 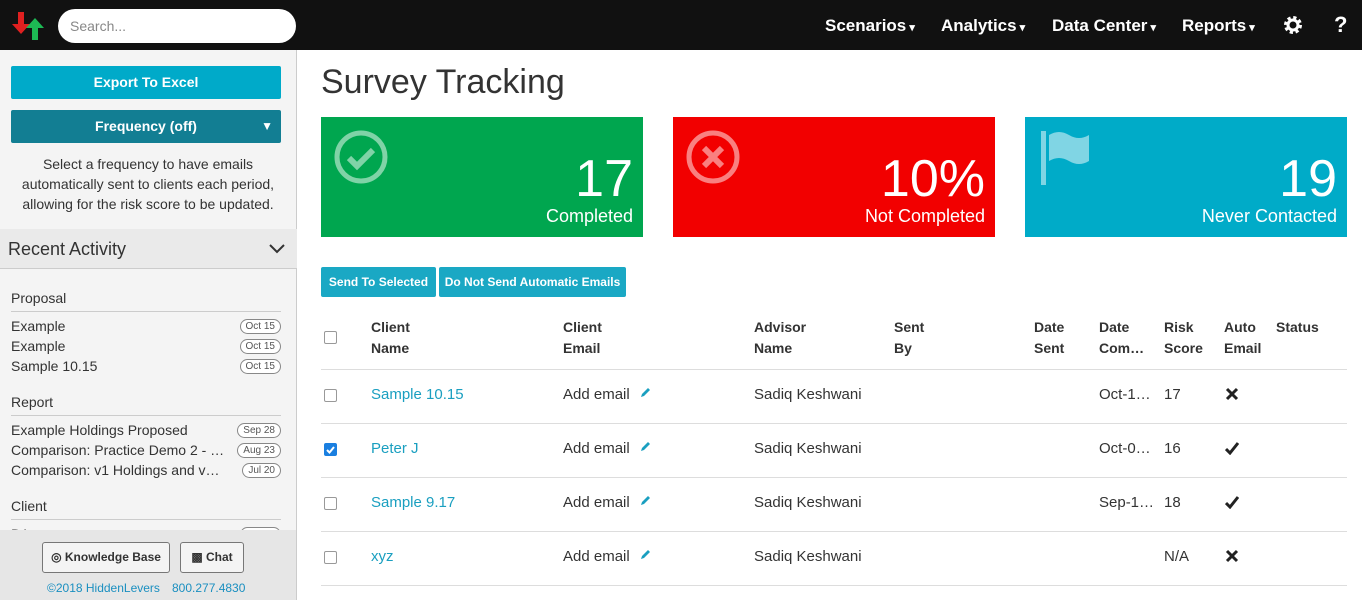 What do you see at coordinates (146, 509) in the screenshot?
I see `group-title: Client` at bounding box center [146, 509].